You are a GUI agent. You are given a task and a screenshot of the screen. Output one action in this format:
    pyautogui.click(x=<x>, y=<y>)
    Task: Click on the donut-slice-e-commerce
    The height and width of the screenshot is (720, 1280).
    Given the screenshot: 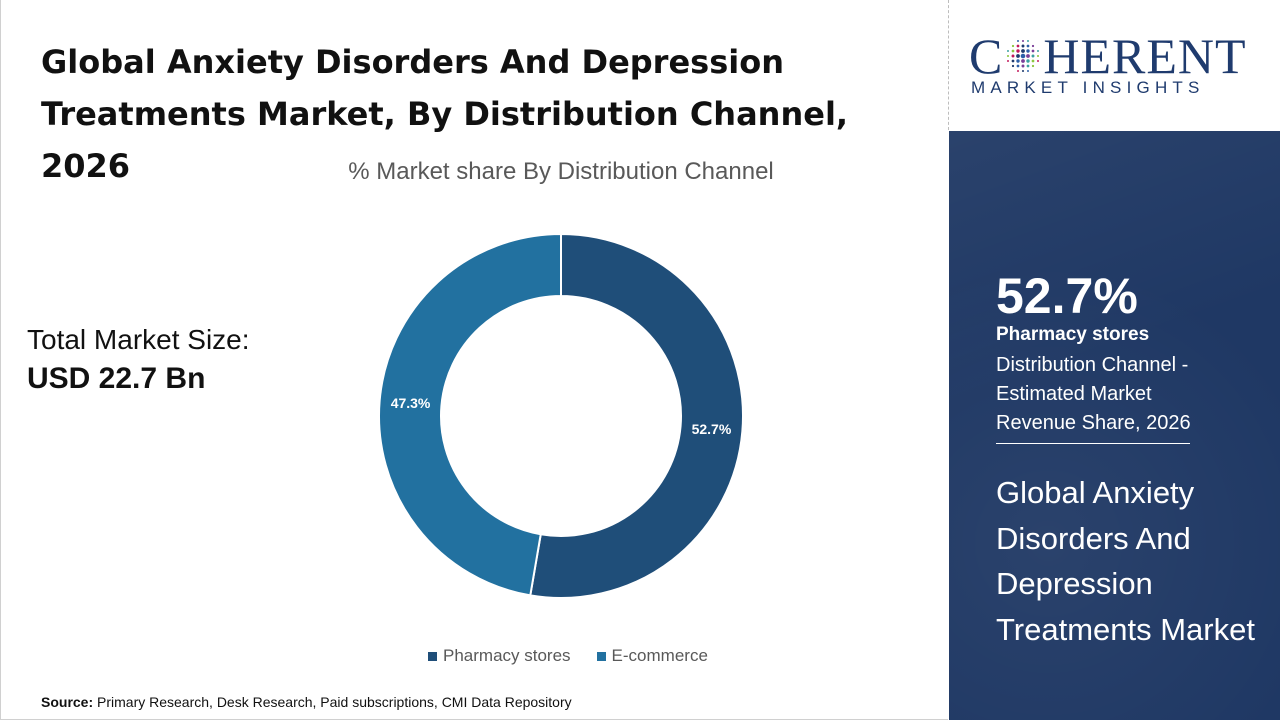 What is the action you would take?
    pyautogui.click(x=470, y=414)
    